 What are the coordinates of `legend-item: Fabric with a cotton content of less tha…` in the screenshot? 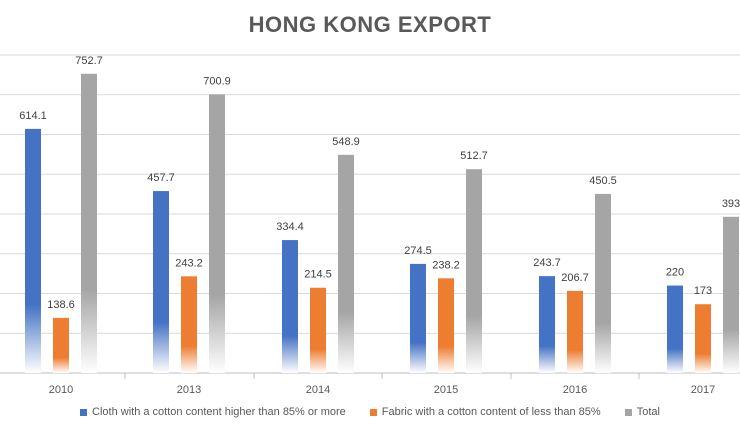 It's located at (485, 412).